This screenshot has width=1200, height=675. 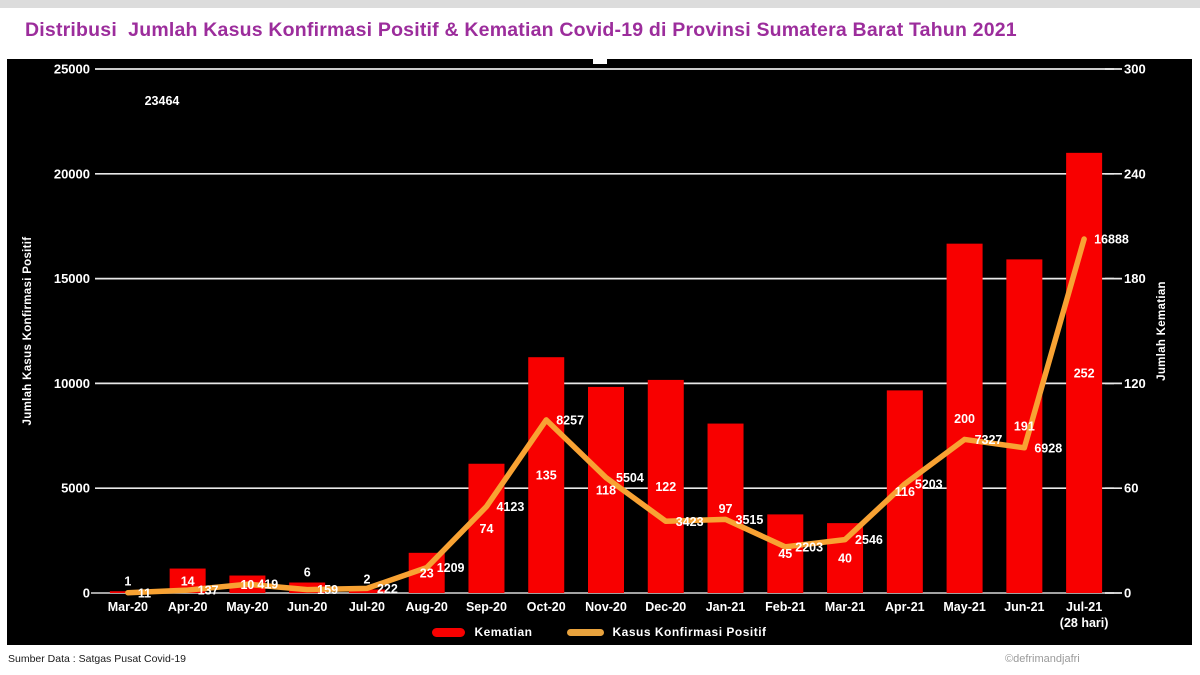 What do you see at coordinates (665, 607) in the screenshot?
I see `x-tick-label: Dec-20` at bounding box center [665, 607].